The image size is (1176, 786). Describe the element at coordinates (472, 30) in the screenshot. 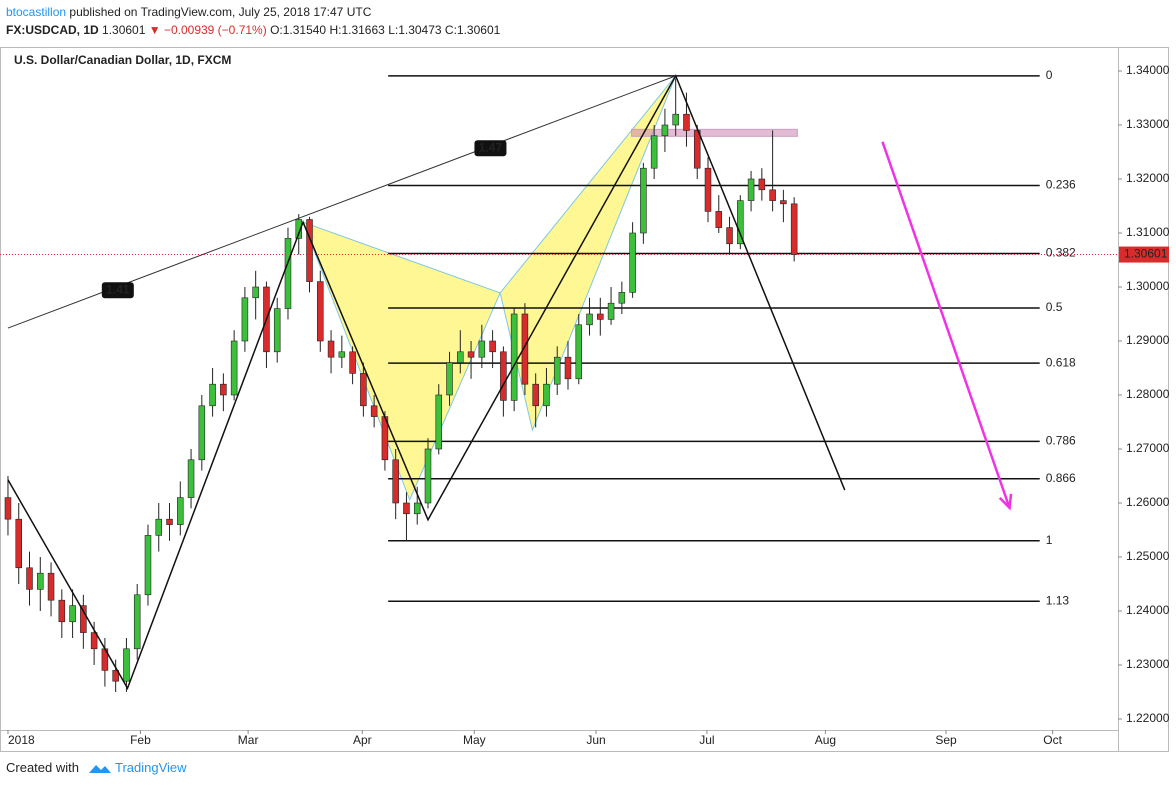

I see `close: C:1.30601` at that location.